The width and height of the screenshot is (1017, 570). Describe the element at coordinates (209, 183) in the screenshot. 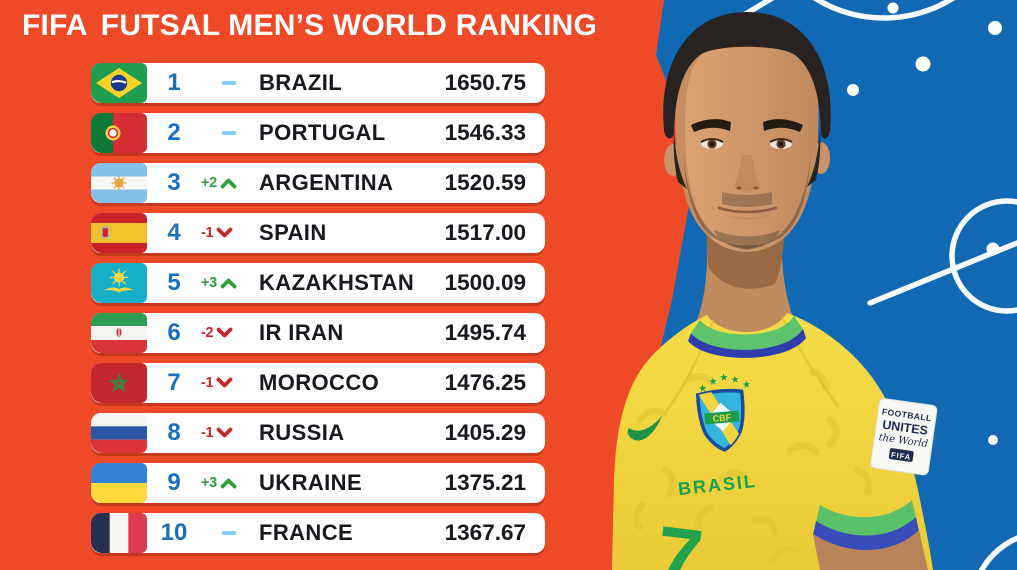

I see `rank-change-value: +2` at that location.